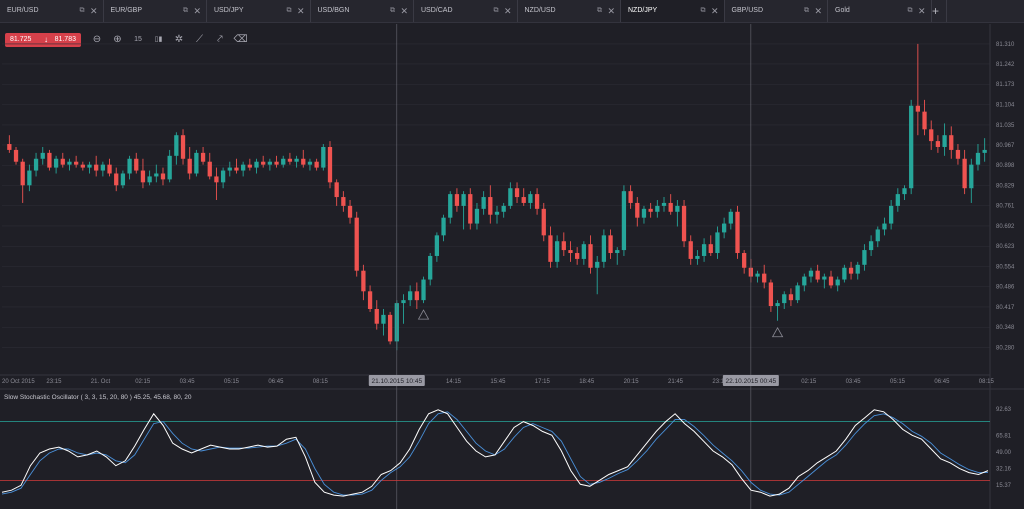 The height and width of the screenshot is (509, 1024). What do you see at coordinates (138, 39) in the screenshot?
I see `timeframe-icon: 15` at bounding box center [138, 39].